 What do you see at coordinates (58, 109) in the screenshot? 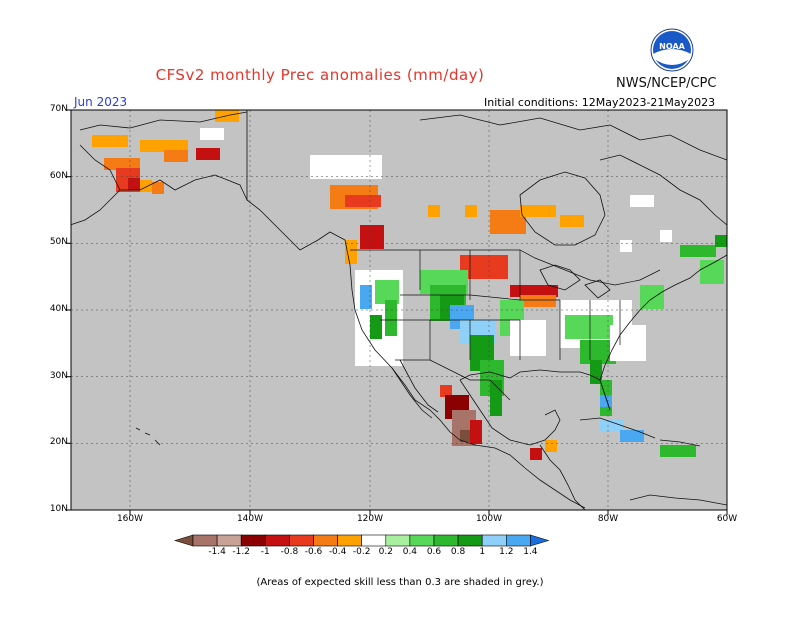
I see `lat-label-70n: 70N` at bounding box center [58, 109].